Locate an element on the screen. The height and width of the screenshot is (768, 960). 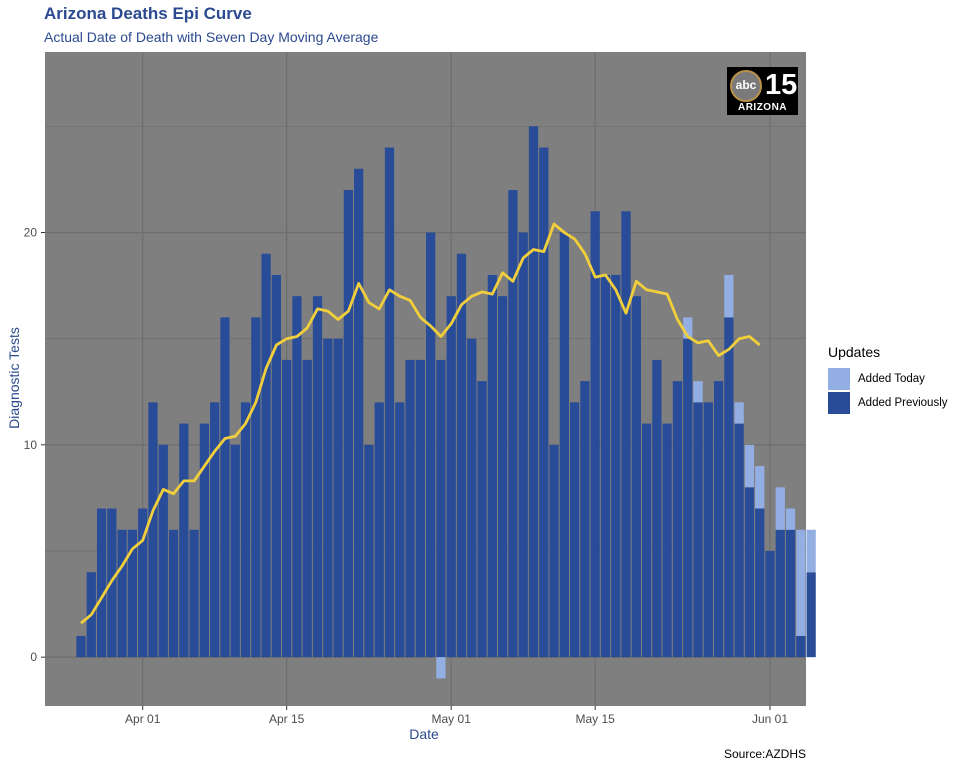
legend-label-added-today: Added Today is located at coordinates (891, 379).